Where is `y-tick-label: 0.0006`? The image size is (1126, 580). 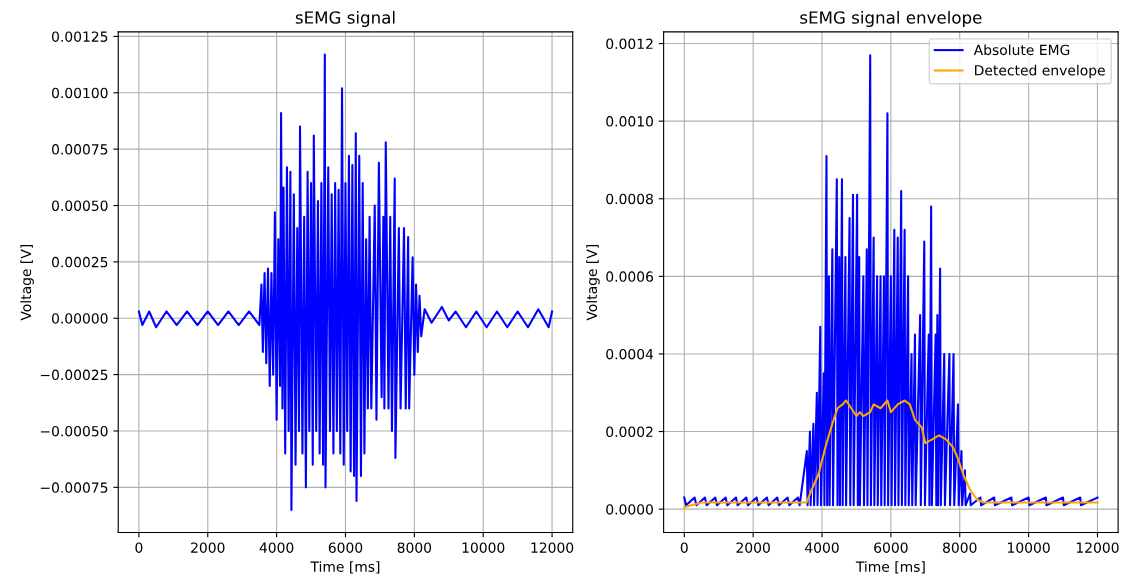
y-tick-label: 0.0006 is located at coordinates (630, 276).